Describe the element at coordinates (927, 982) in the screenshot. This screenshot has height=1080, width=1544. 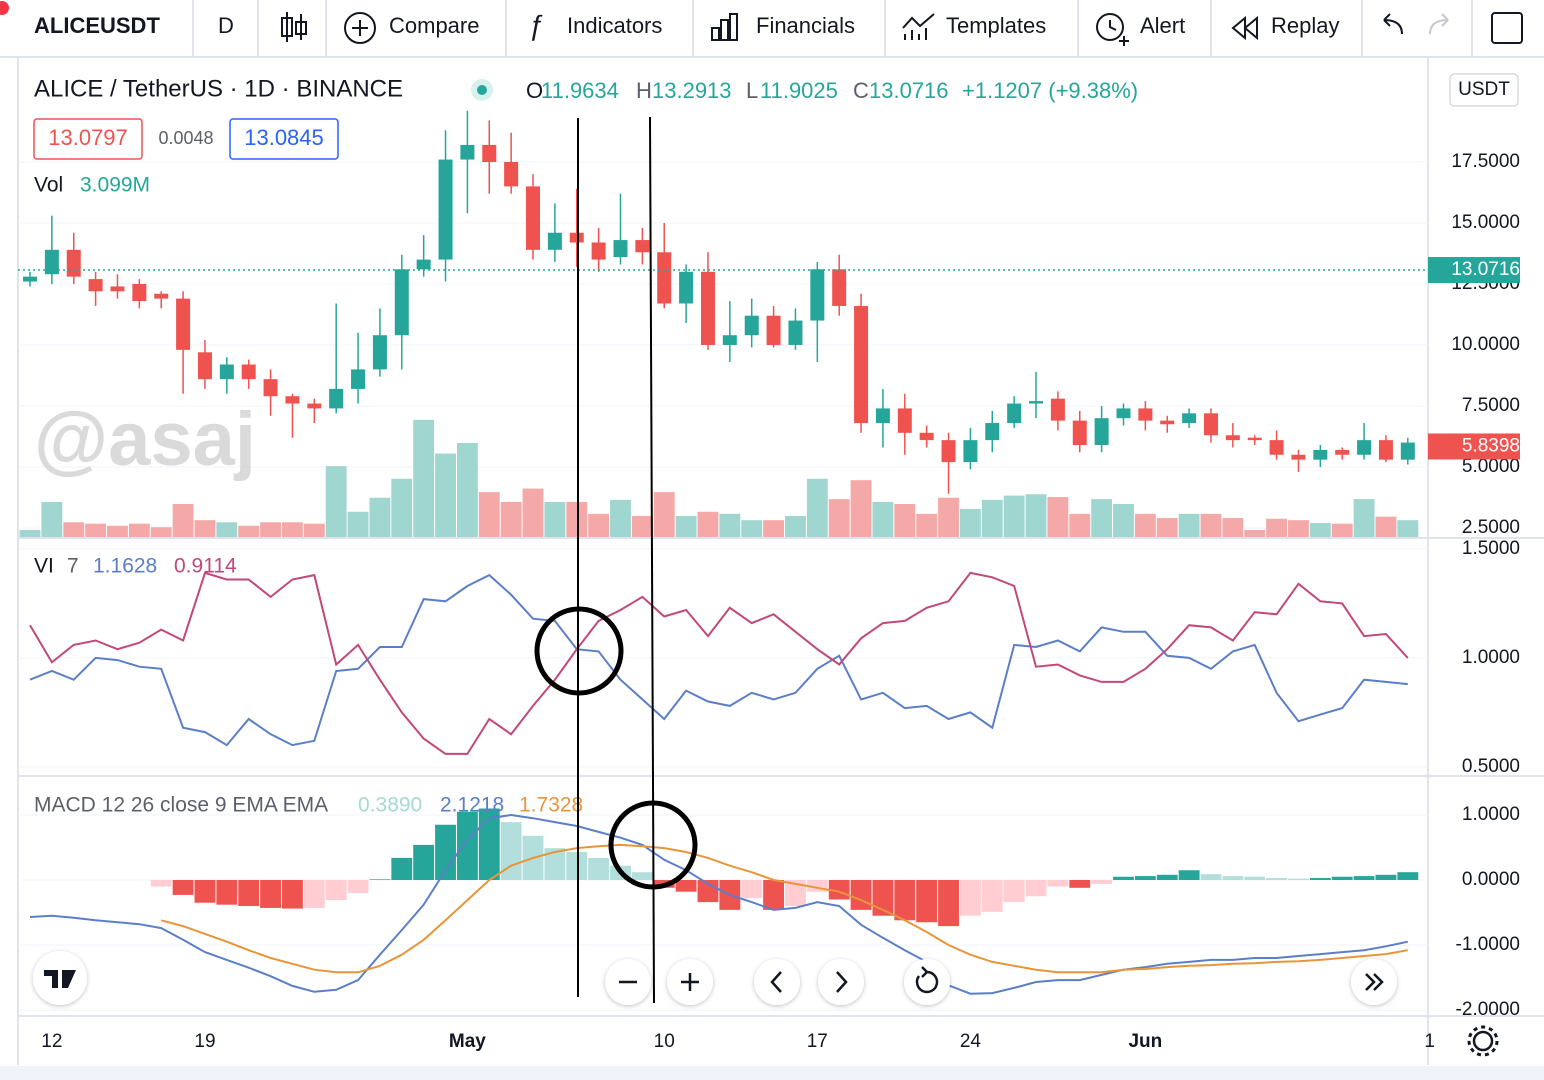
I see `reset` at that location.